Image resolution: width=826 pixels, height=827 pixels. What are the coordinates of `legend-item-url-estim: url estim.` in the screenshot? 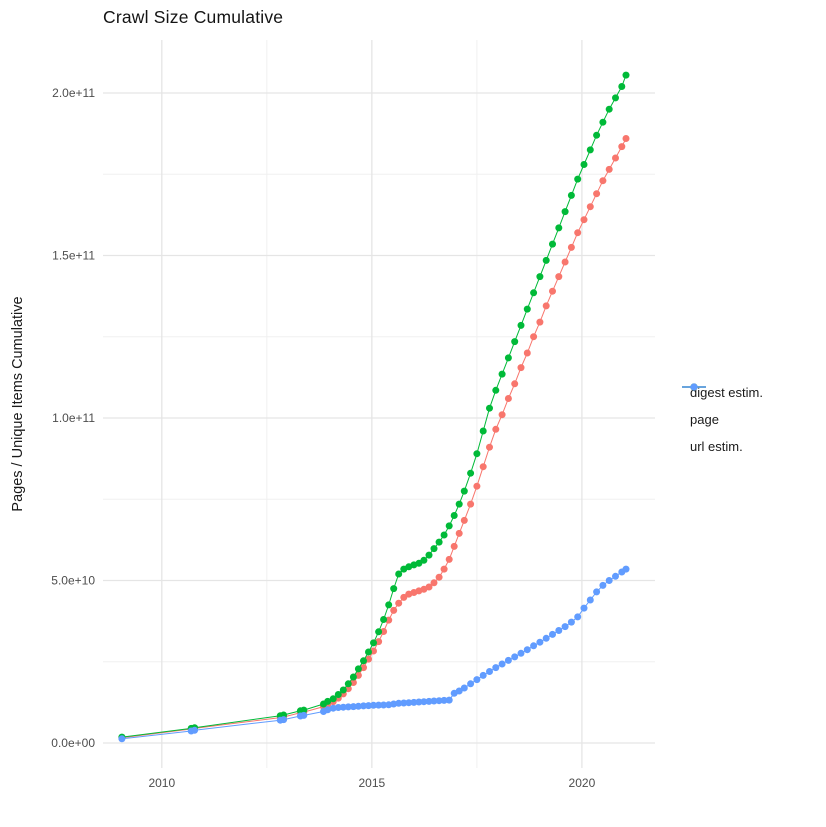 It's located at (722, 421).